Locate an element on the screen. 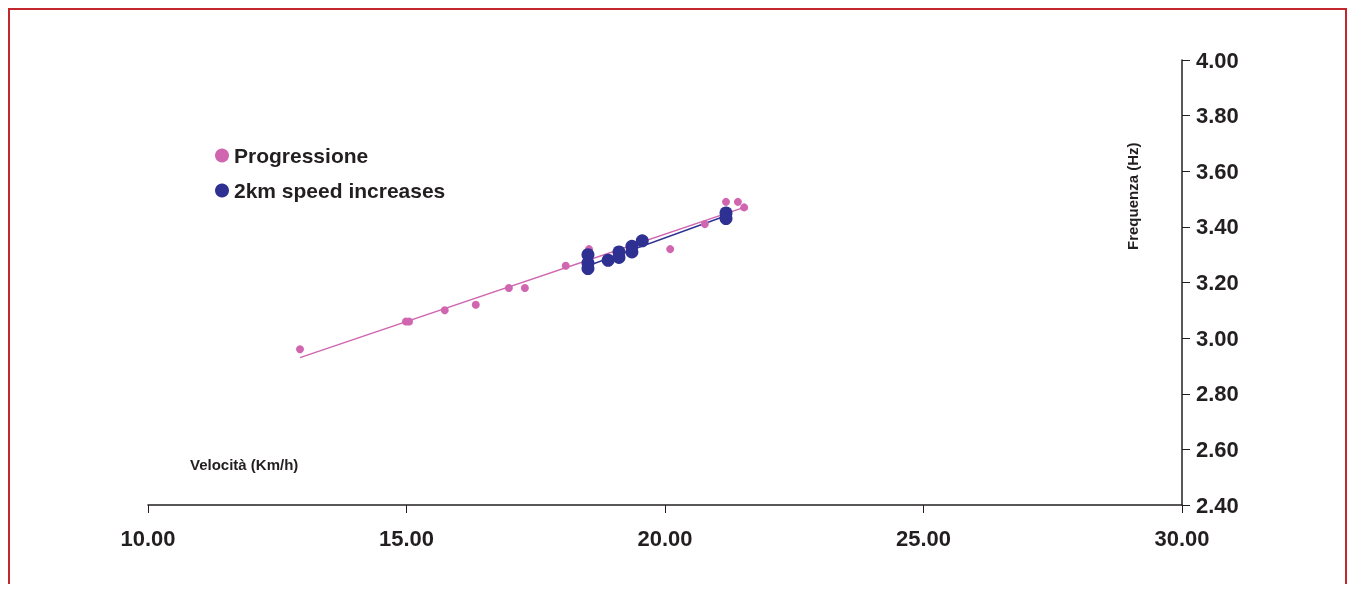 The width and height of the screenshot is (1359, 592). y-tick-label: 2.80 is located at coordinates (1217, 394).